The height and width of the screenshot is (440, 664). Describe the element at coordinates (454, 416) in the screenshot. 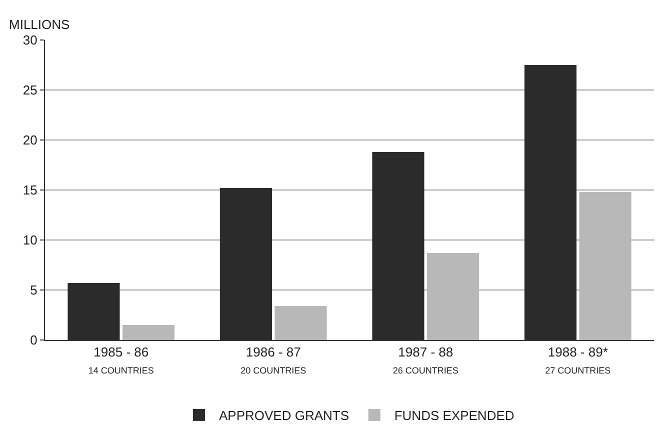

I see `legend-label: FUNDS EXPENDED` at that location.